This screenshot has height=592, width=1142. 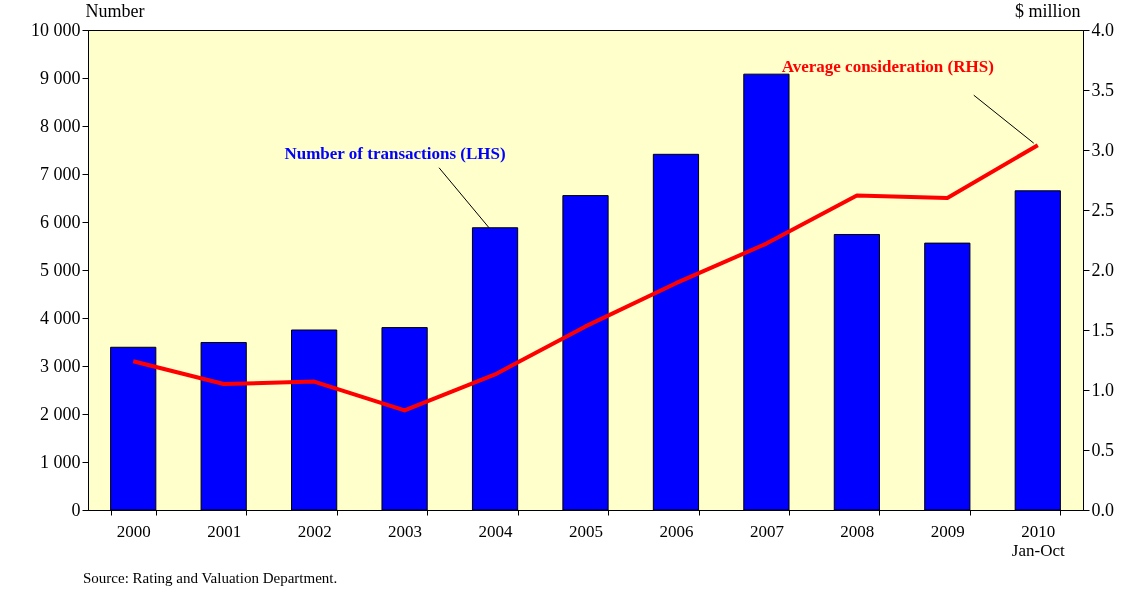 I want to click on x-tick-label: 2008, so click(x=857, y=531).